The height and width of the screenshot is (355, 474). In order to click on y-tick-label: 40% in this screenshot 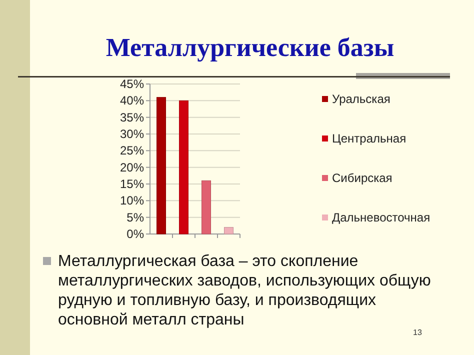, I will do `click(132, 101)`.